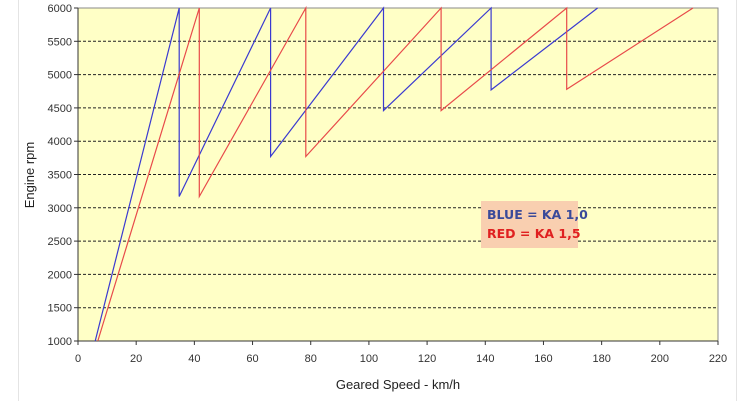  Describe the element at coordinates (311, 359) in the screenshot. I see `x-tick-label: 80` at that location.